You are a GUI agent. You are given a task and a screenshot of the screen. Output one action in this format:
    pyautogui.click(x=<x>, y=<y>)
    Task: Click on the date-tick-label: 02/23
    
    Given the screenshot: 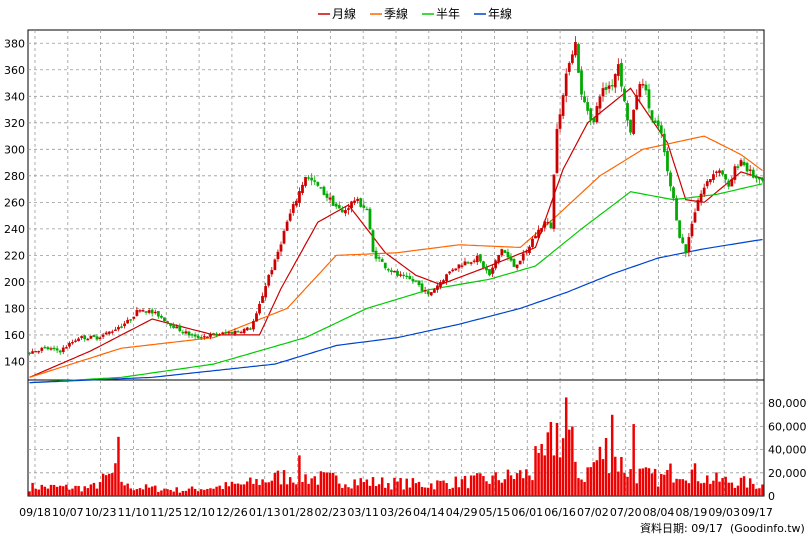 What is the action you would take?
    pyautogui.click(x=331, y=512)
    